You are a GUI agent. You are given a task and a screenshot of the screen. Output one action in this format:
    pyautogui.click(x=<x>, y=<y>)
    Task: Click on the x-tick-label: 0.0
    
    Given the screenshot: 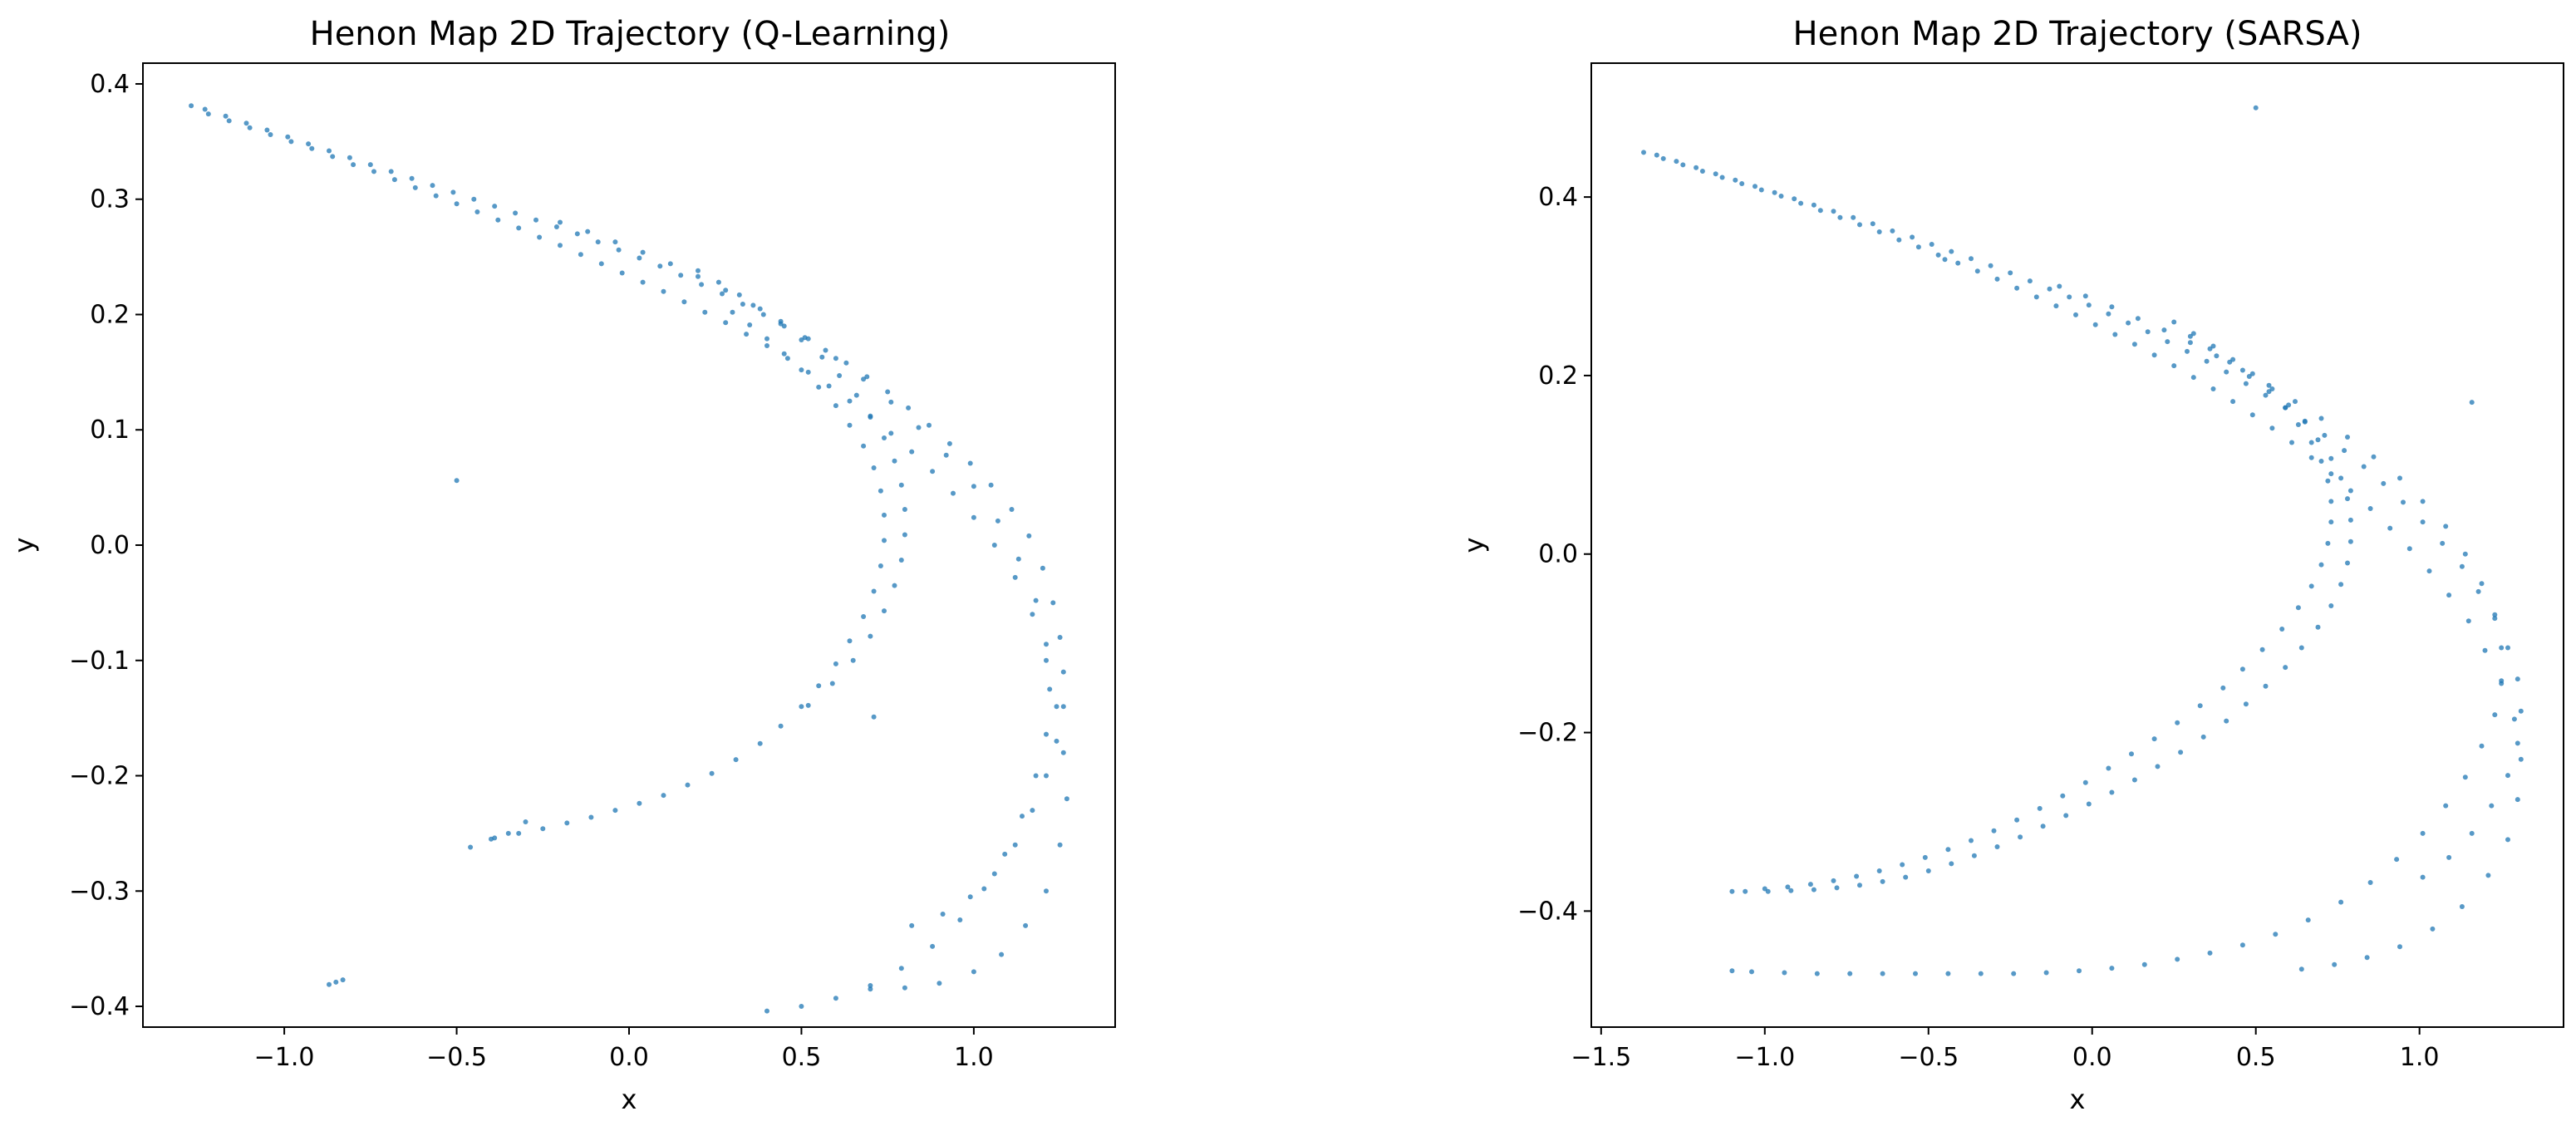 What is the action you would take?
    pyautogui.click(x=2092, y=1057)
    